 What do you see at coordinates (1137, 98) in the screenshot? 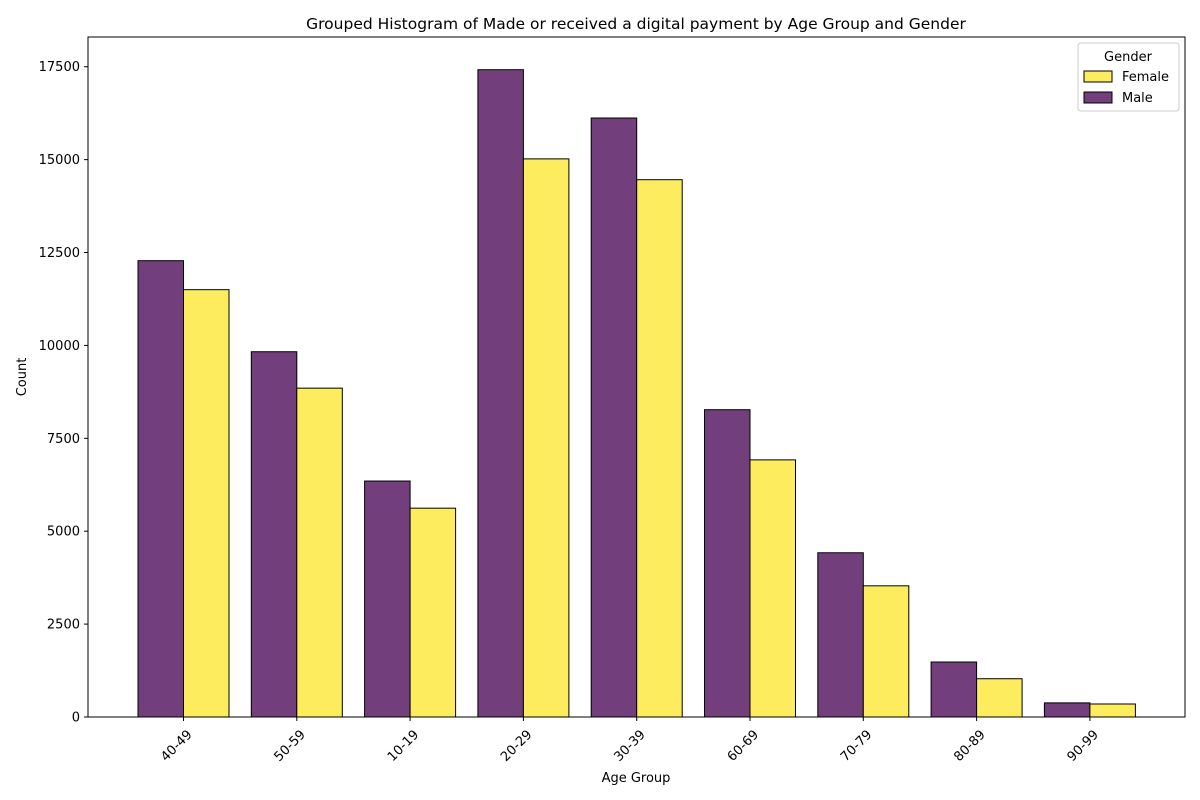
I see `legend-label-male: Male` at bounding box center [1137, 98].